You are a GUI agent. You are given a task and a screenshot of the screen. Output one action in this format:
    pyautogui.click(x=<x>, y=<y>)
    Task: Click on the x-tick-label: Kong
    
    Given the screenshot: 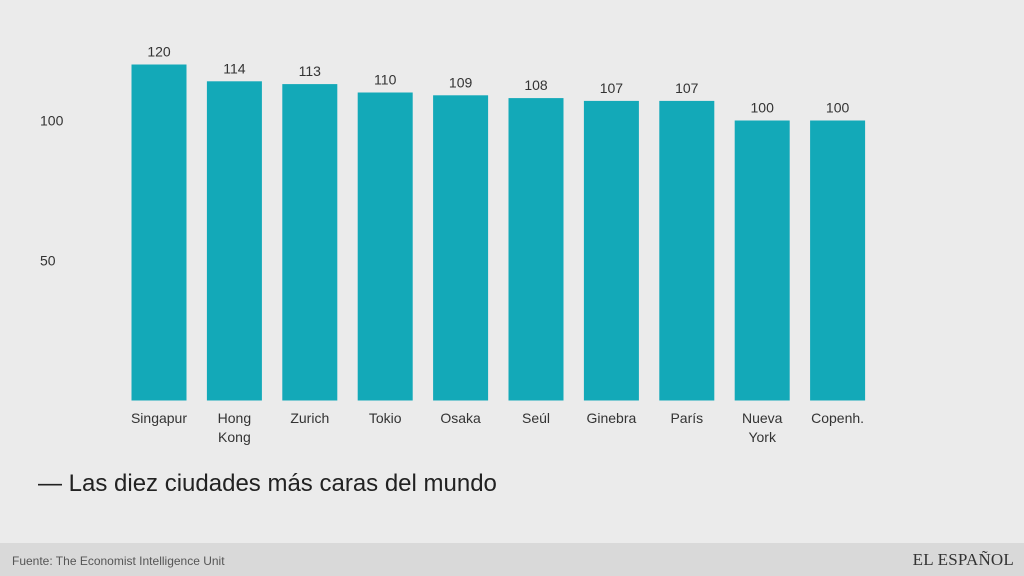 What is the action you would take?
    pyautogui.click(x=234, y=437)
    